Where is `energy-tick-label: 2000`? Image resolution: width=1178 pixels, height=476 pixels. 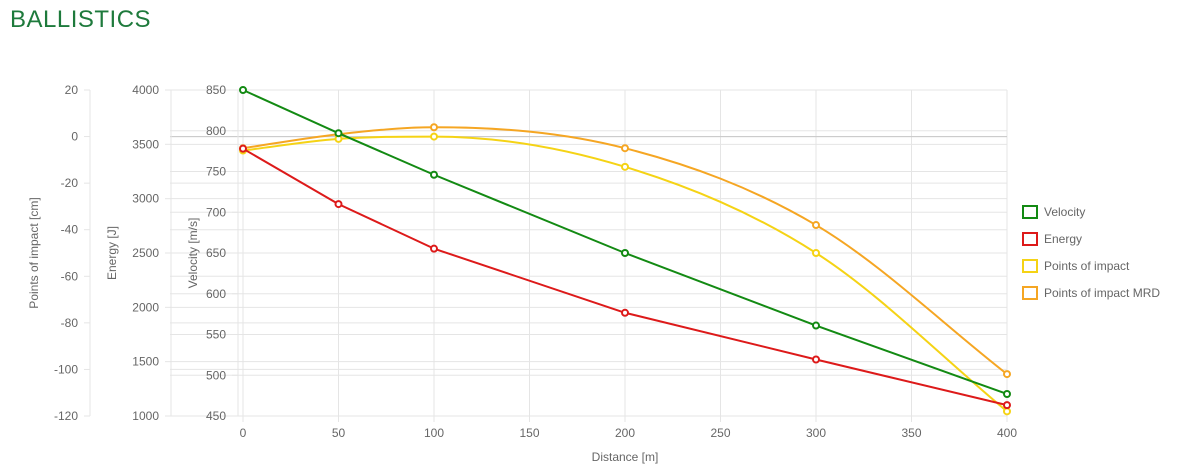 energy-tick-label: 2000 is located at coordinates (145, 307).